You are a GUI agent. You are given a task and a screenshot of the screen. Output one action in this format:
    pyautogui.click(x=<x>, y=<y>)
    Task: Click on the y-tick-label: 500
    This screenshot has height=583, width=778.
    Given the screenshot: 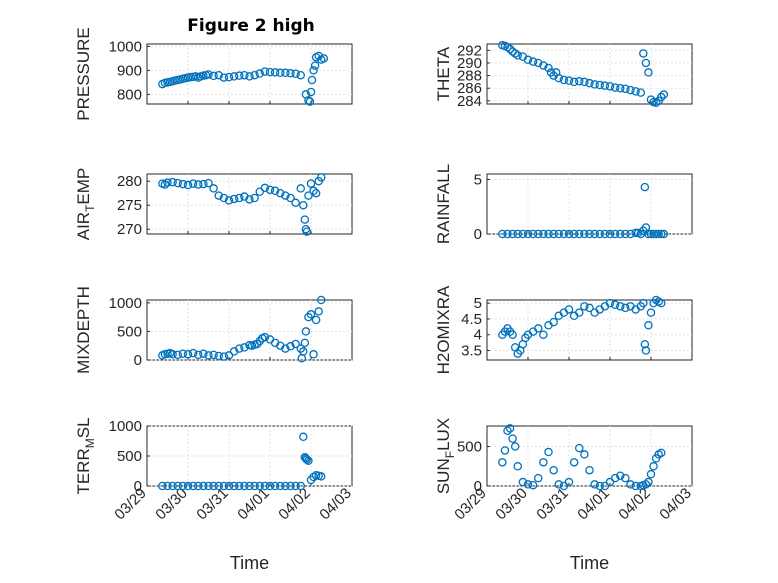 What is the action you would take?
    pyautogui.click(x=129, y=456)
    